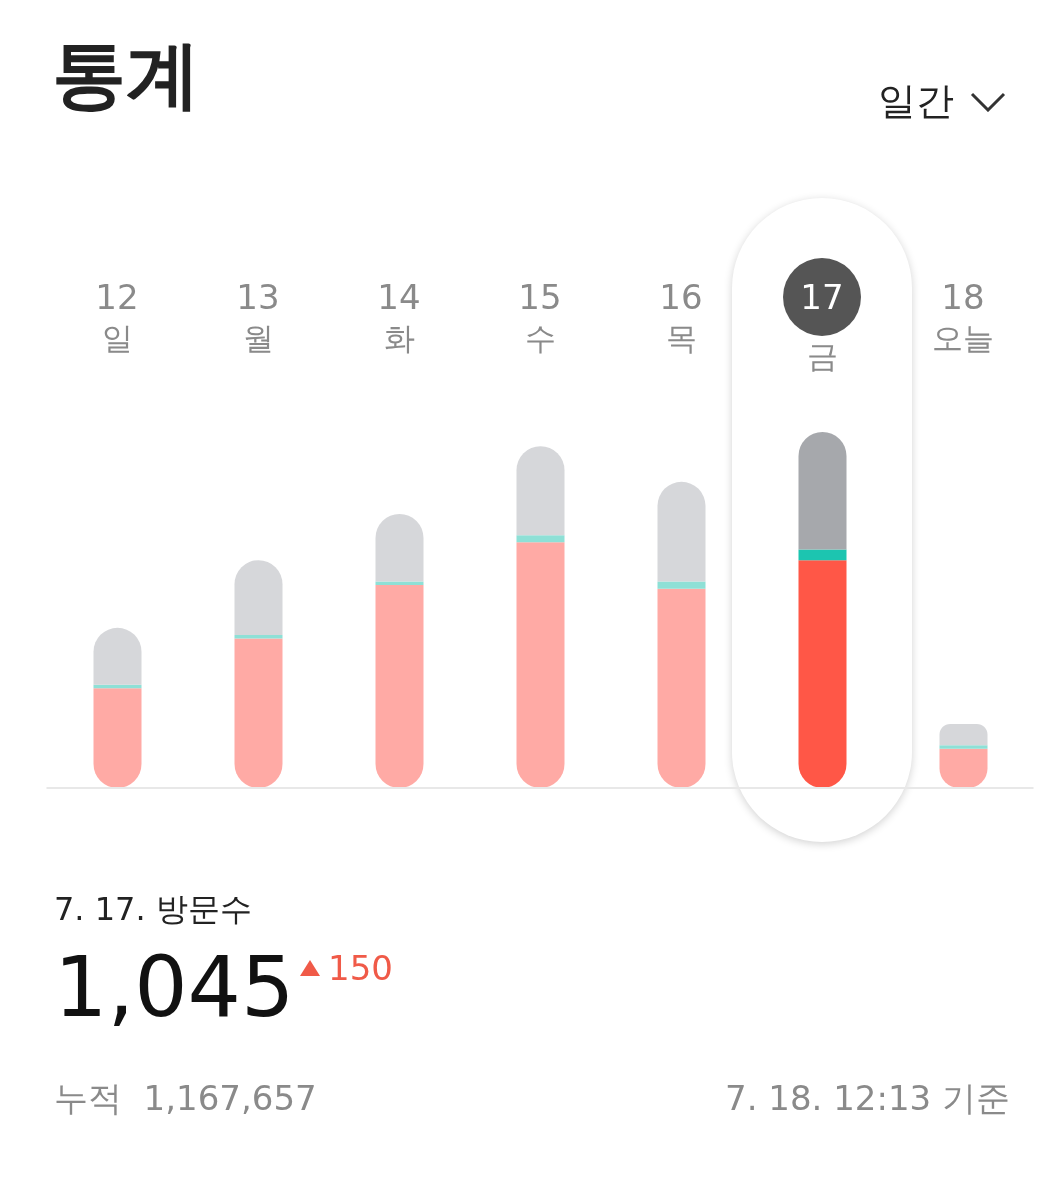 The width and height of the screenshot is (1064, 1181). Describe the element at coordinates (916, 101) in the screenshot. I see `chart-subtitle: 일간` at that location.